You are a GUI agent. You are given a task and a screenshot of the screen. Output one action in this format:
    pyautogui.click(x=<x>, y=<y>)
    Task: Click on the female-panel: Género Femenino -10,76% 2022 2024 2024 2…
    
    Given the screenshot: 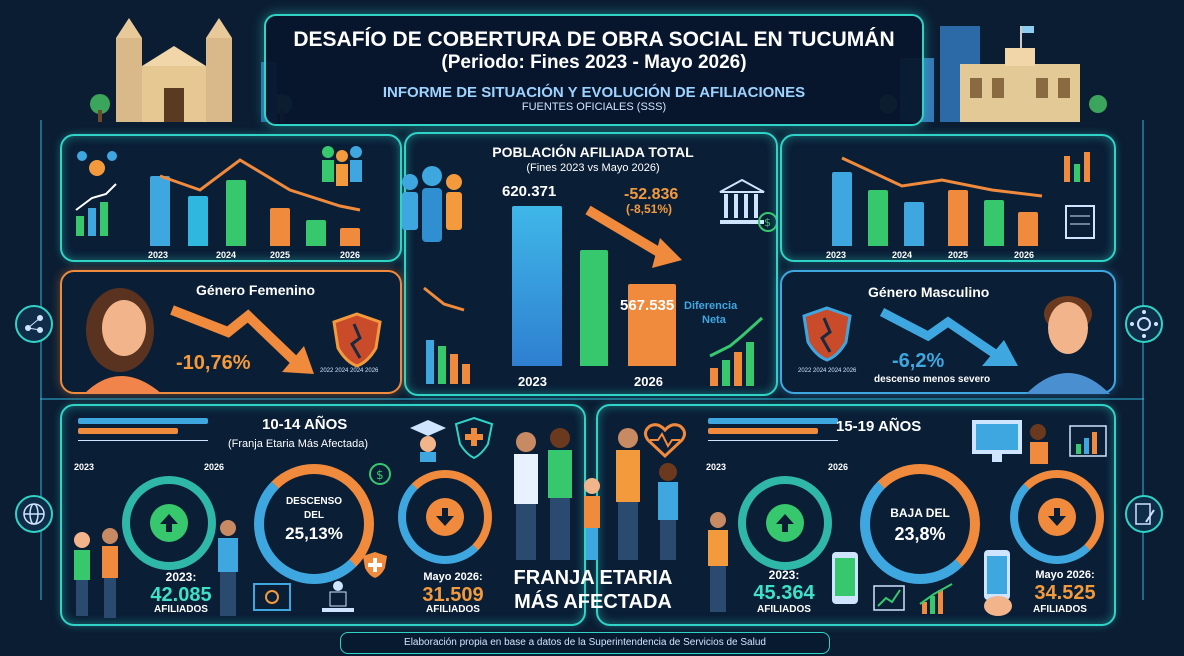 What is the action you would take?
    pyautogui.click(x=231, y=332)
    